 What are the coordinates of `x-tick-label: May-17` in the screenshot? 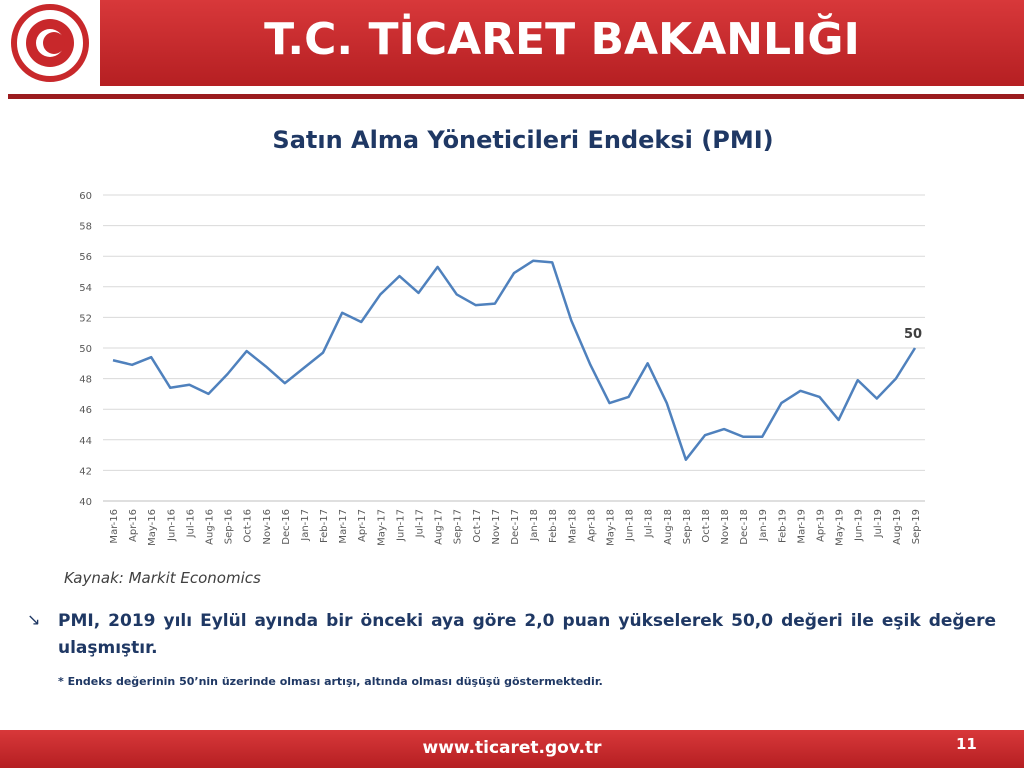 It's located at (381, 527).